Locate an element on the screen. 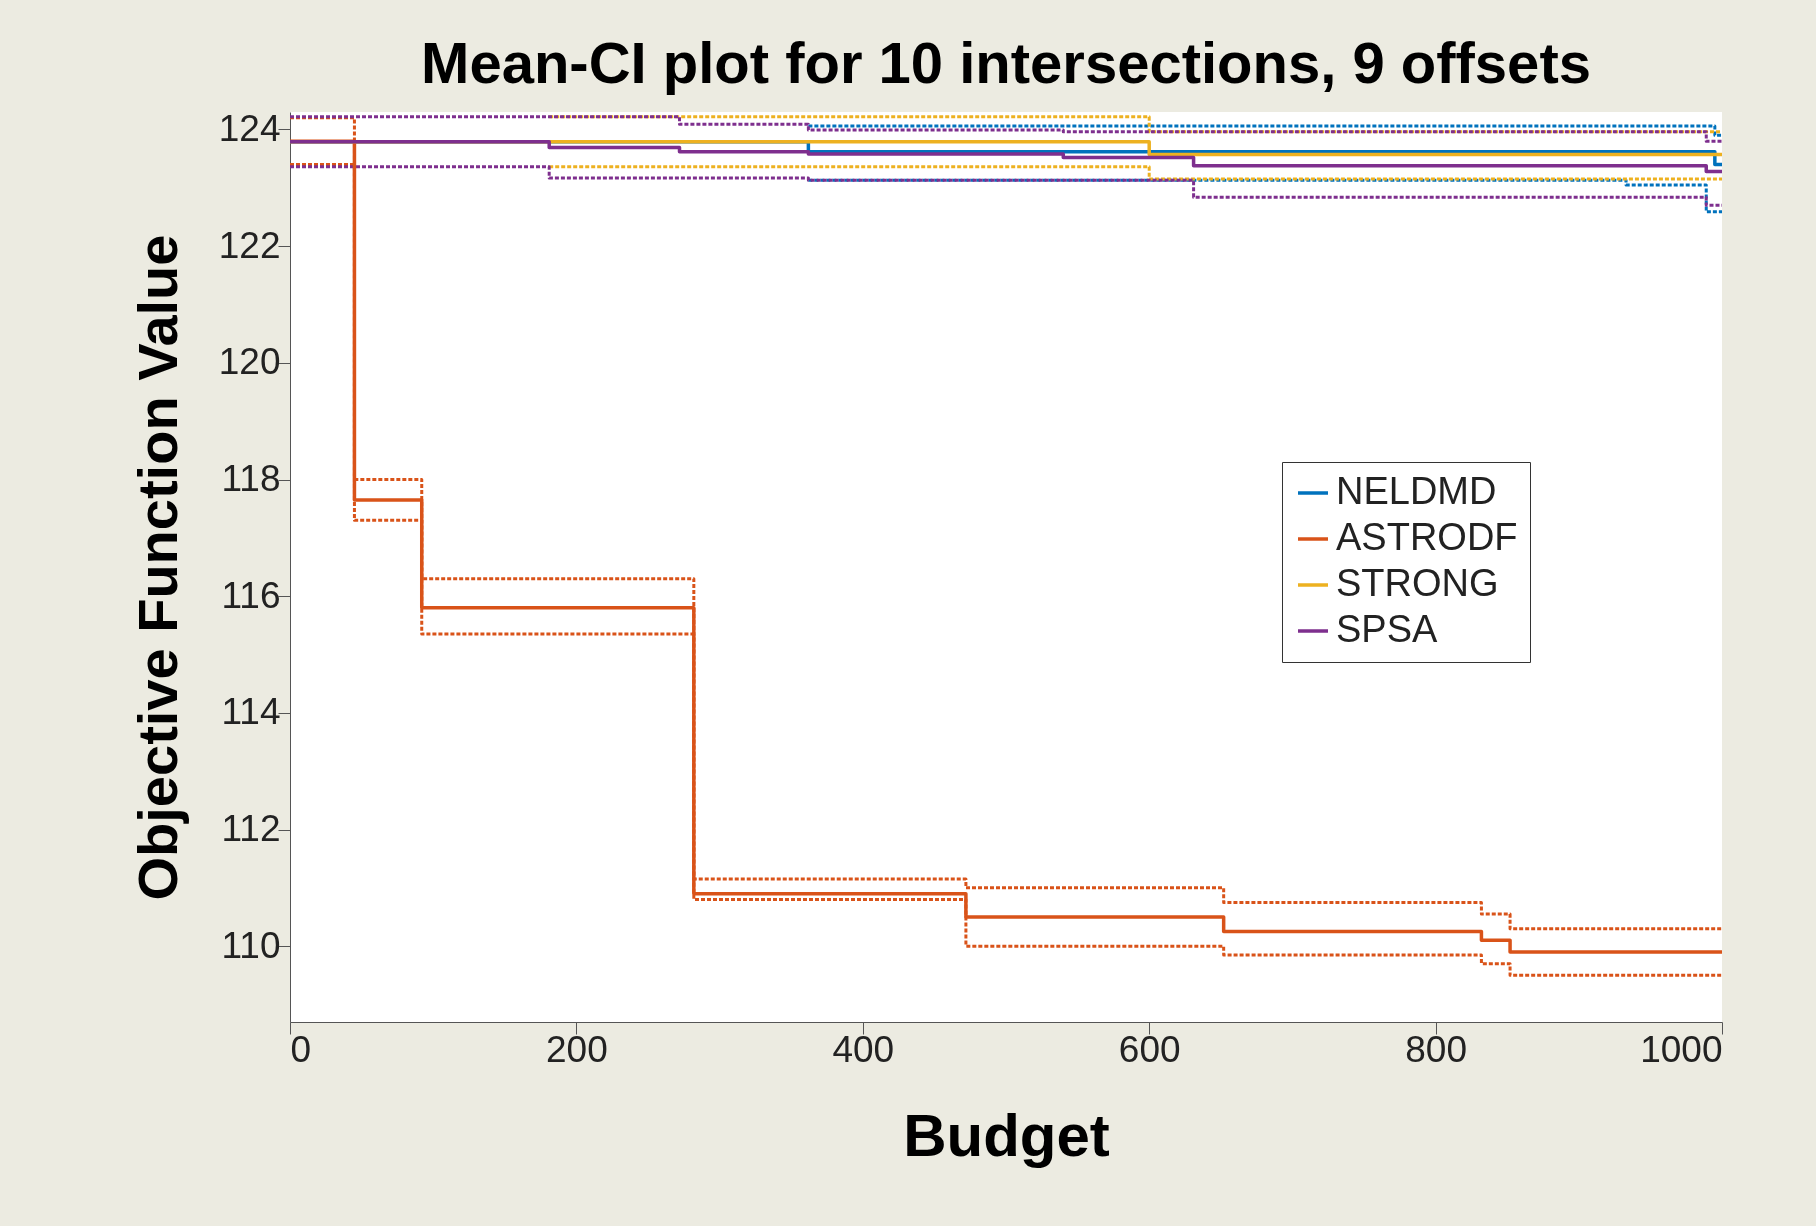  y-tick-label: 122 is located at coordinates (249, 245).